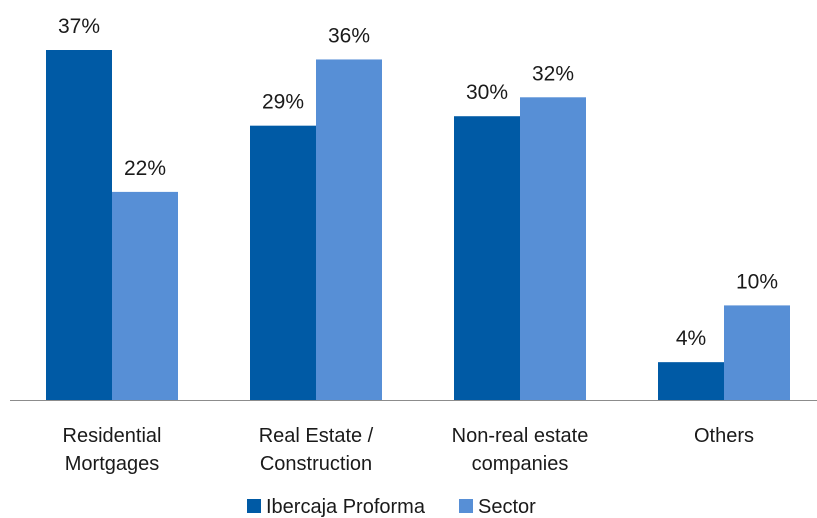  I want to click on category-label: Real Estate /, so click(316, 436).